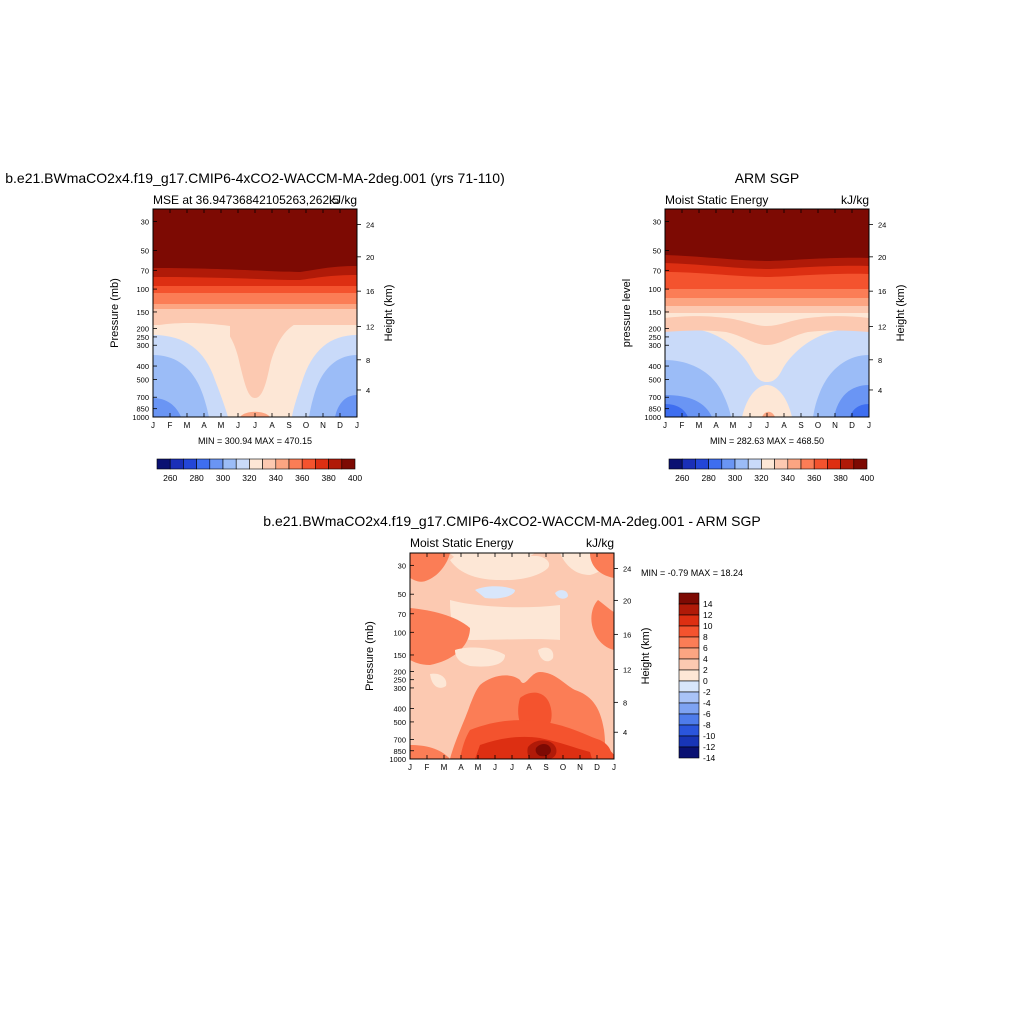 This screenshot has width=1024, height=1024. I want to click on panel-observed-stats: MIN = 282.63 MAX = 468.50, so click(767, 441).